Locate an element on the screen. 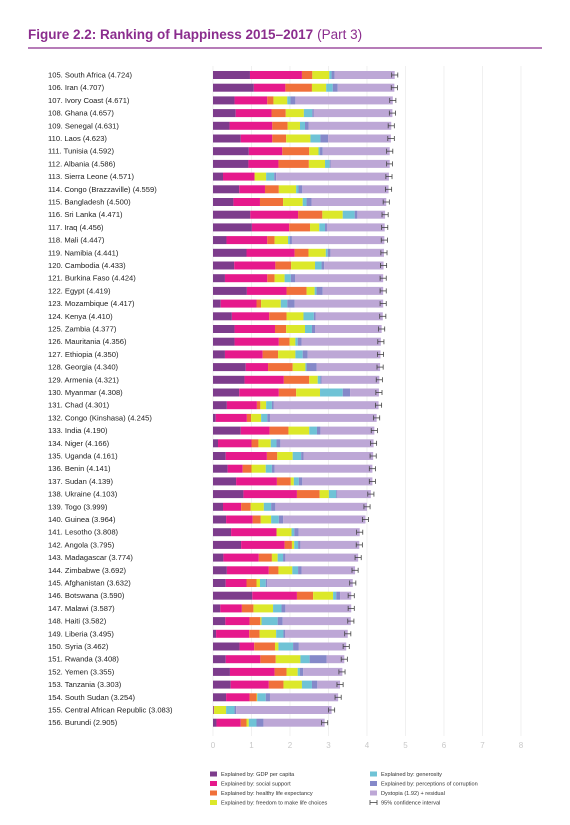  category-label: 134. Niger (4.166) is located at coordinates (79, 443).